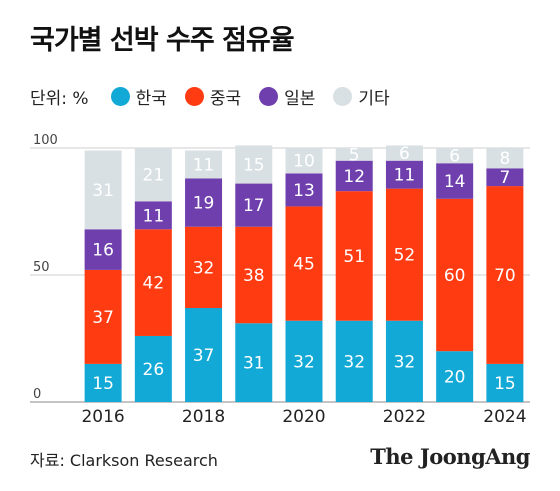  Describe the element at coordinates (194, 96) in the screenshot. I see `legend-swatch-china` at that location.